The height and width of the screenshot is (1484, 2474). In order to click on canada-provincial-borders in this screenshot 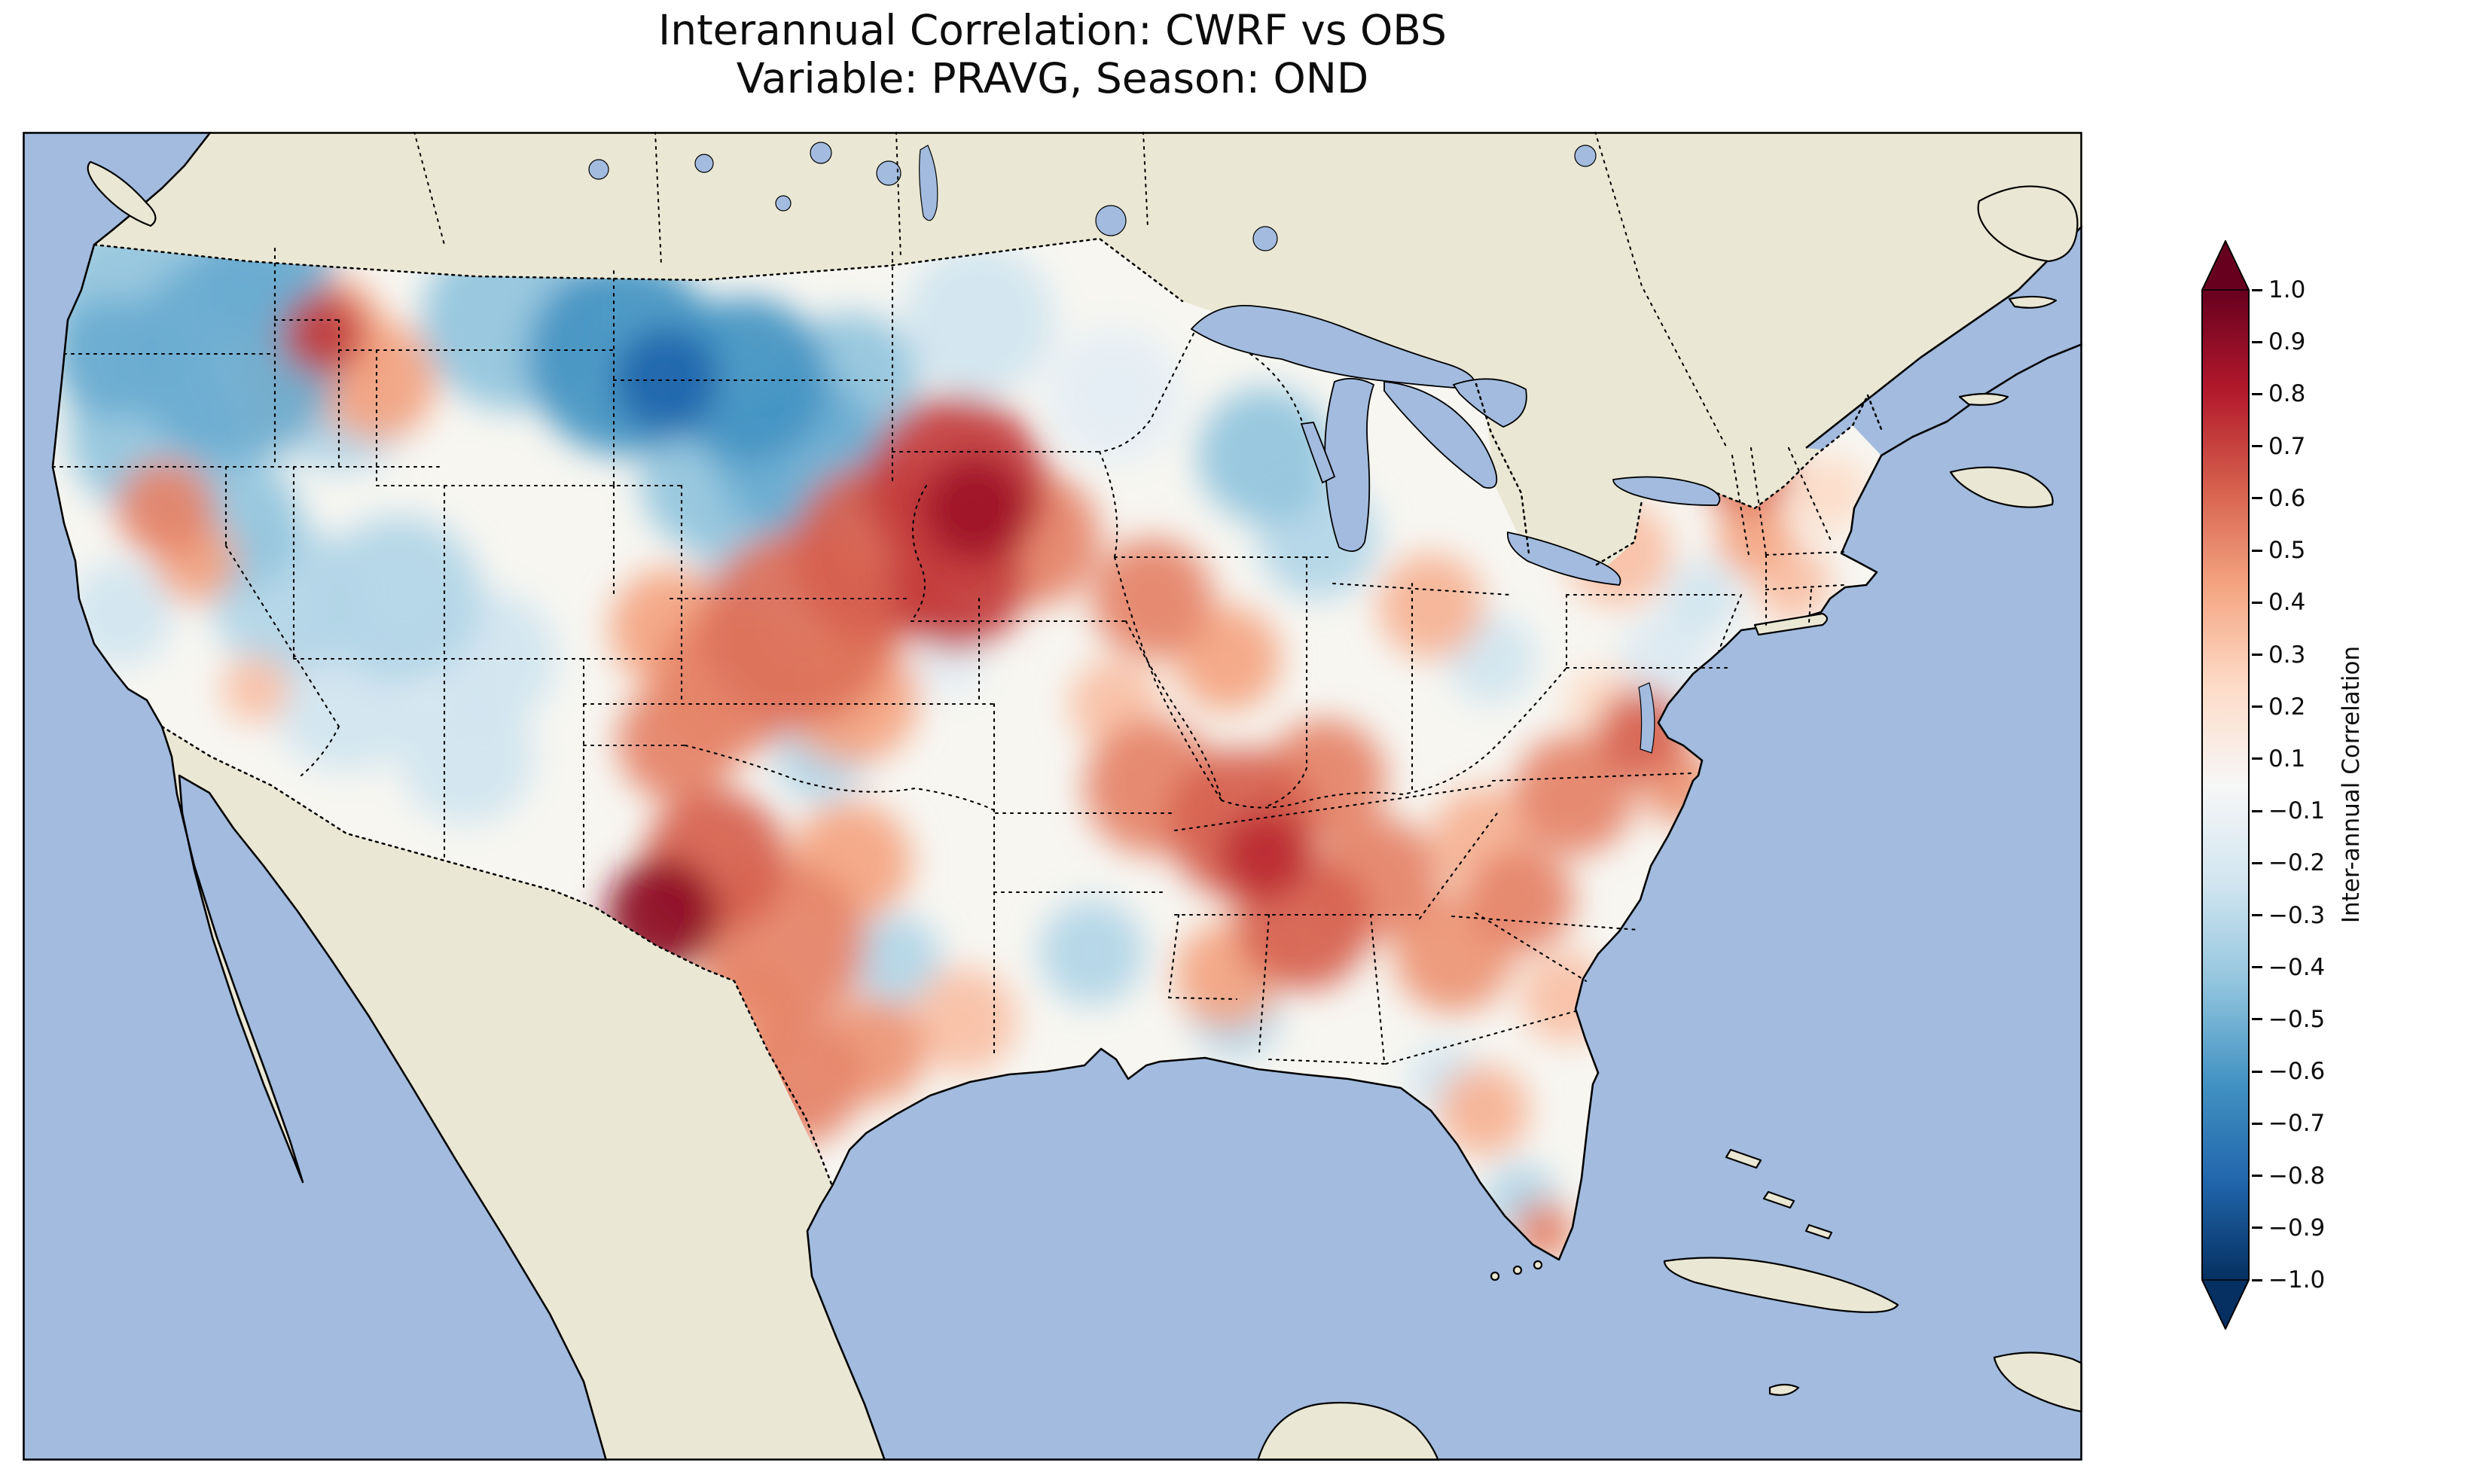, I will do `click(1070, 289)`.